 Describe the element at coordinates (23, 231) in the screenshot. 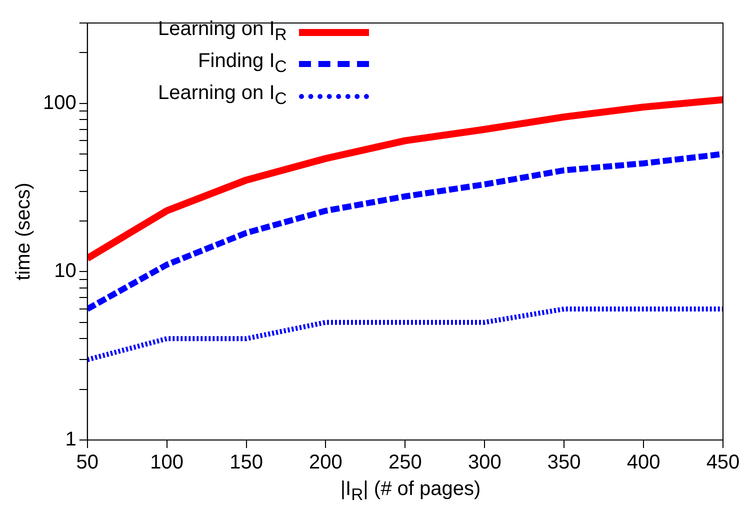

I see `y-axis-title: time (secs)` at that location.